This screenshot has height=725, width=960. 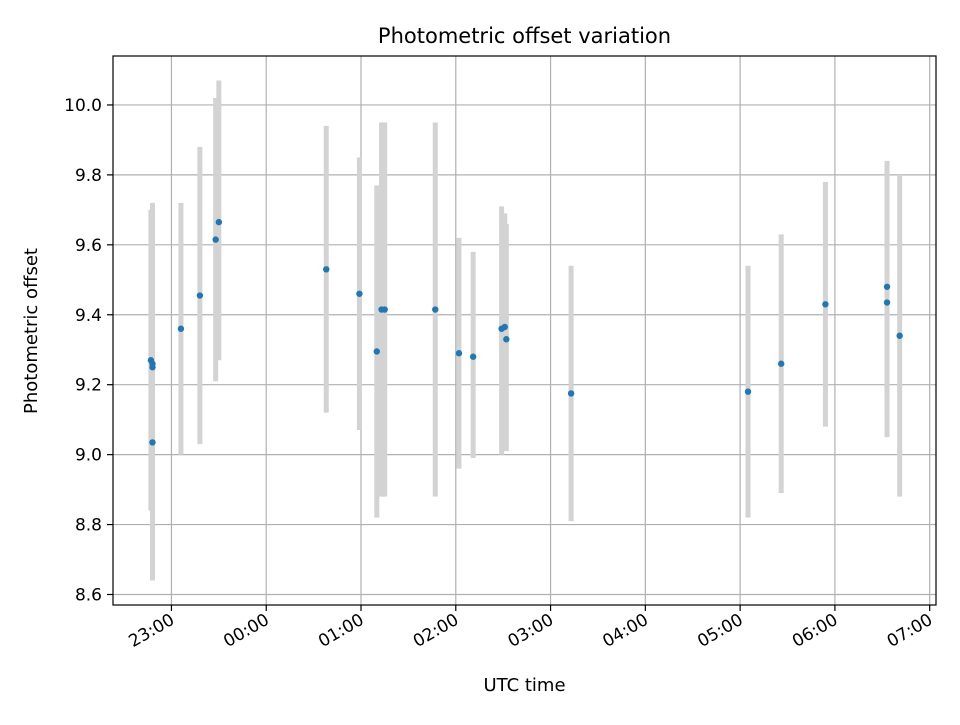 What do you see at coordinates (88, 316) in the screenshot?
I see `y-tick-label: 9.4` at bounding box center [88, 316].